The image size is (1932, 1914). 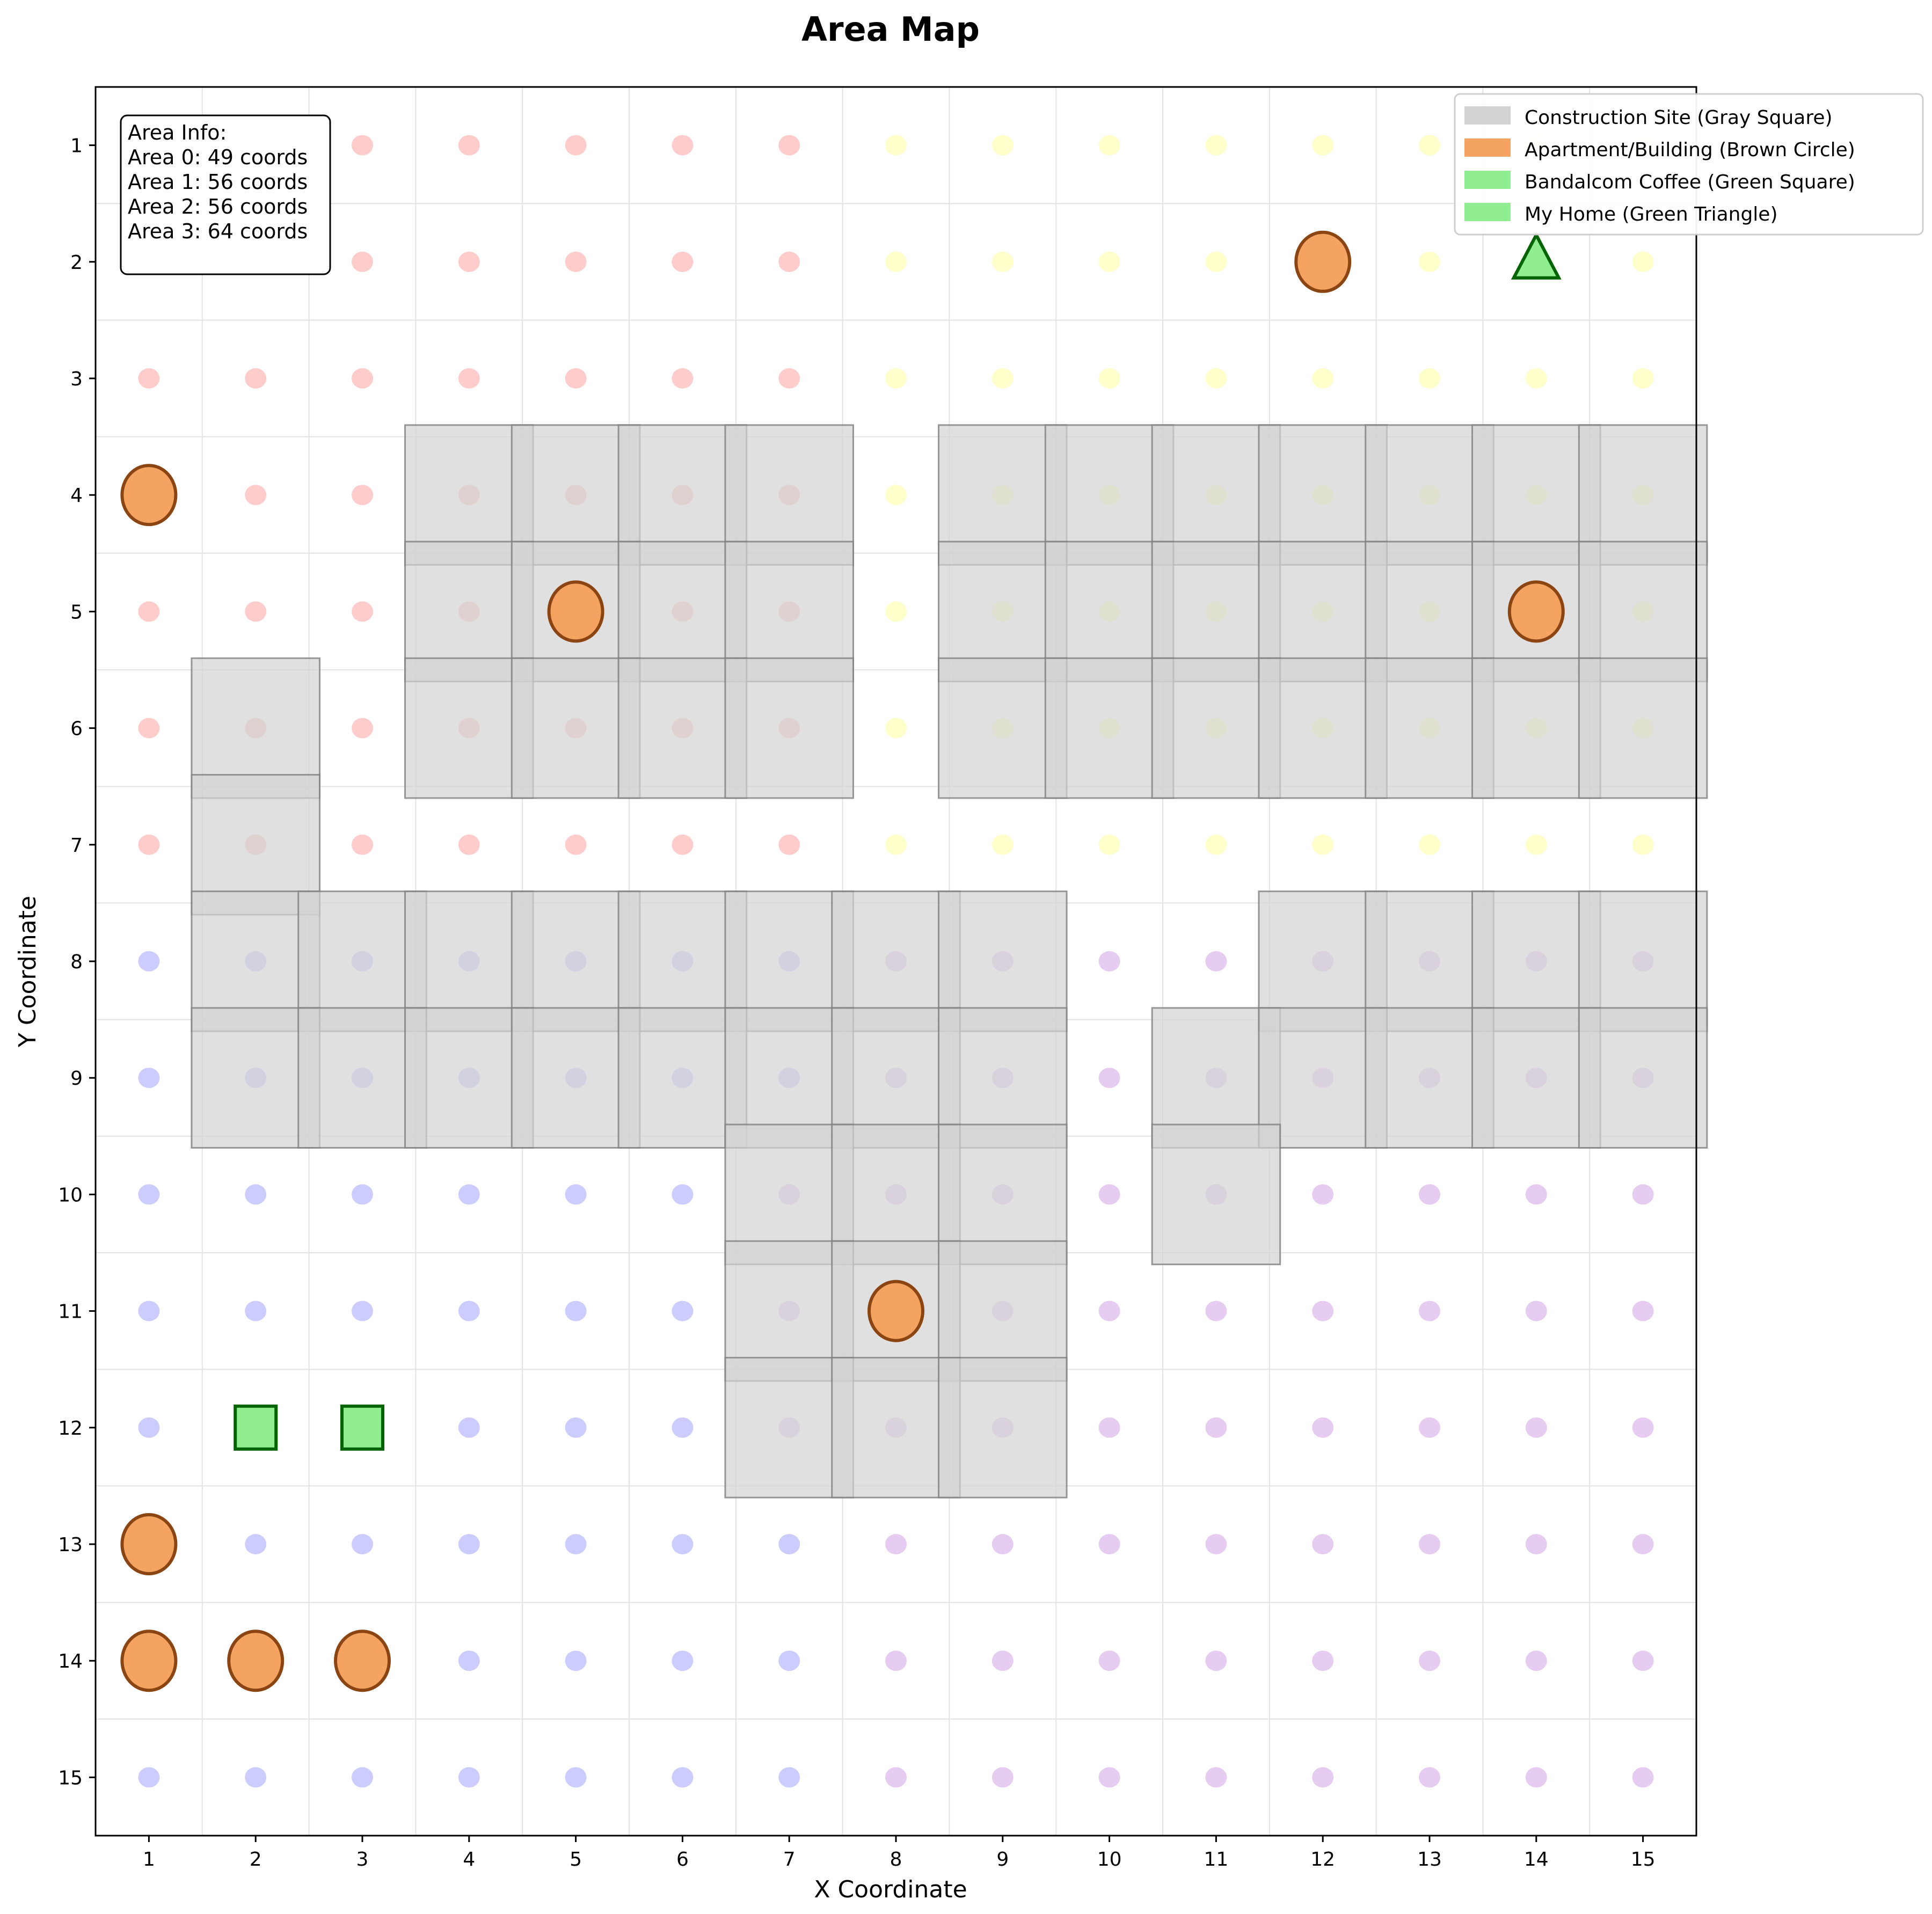 What do you see at coordinates (309, 1427) in the screenshot?
I see `coffee-shops` at bounding box center [309, 1427].